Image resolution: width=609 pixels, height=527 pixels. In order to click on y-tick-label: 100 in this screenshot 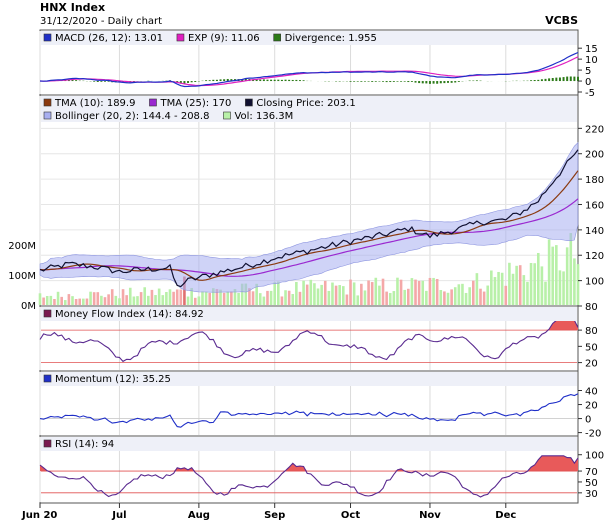, I will do `click(594, 282)`.